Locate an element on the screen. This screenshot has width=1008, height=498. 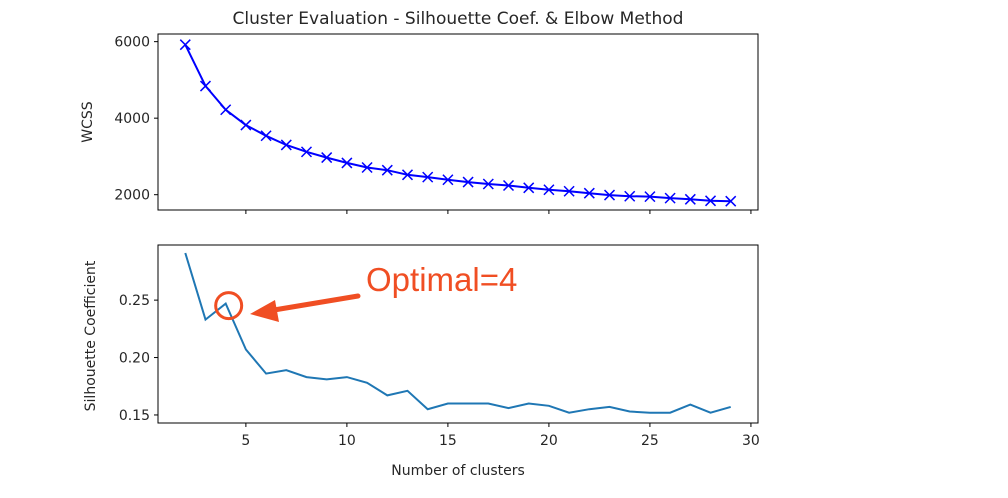
wcss-y-tick-label: 4000 is located at coordinates (132, 119).